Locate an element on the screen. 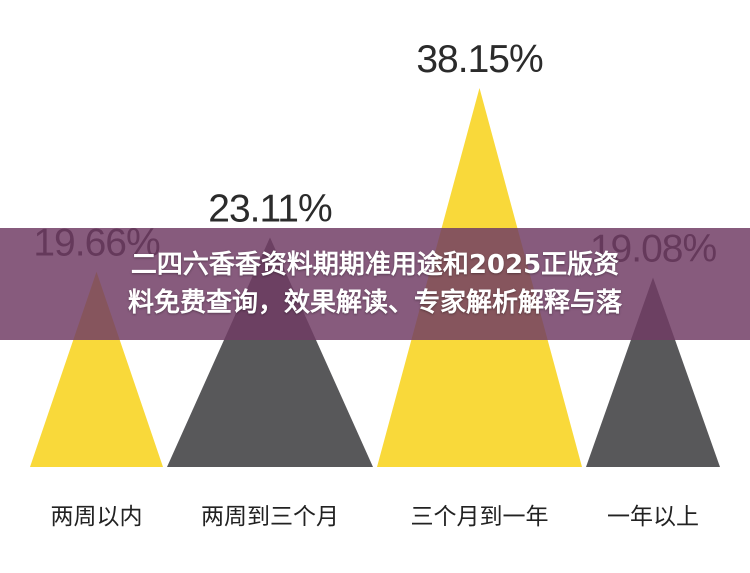 Image resolution: width=750 pixels, height=573 pixels. category-label-2: 两周到三个月 is located at coordinates (270, 517).